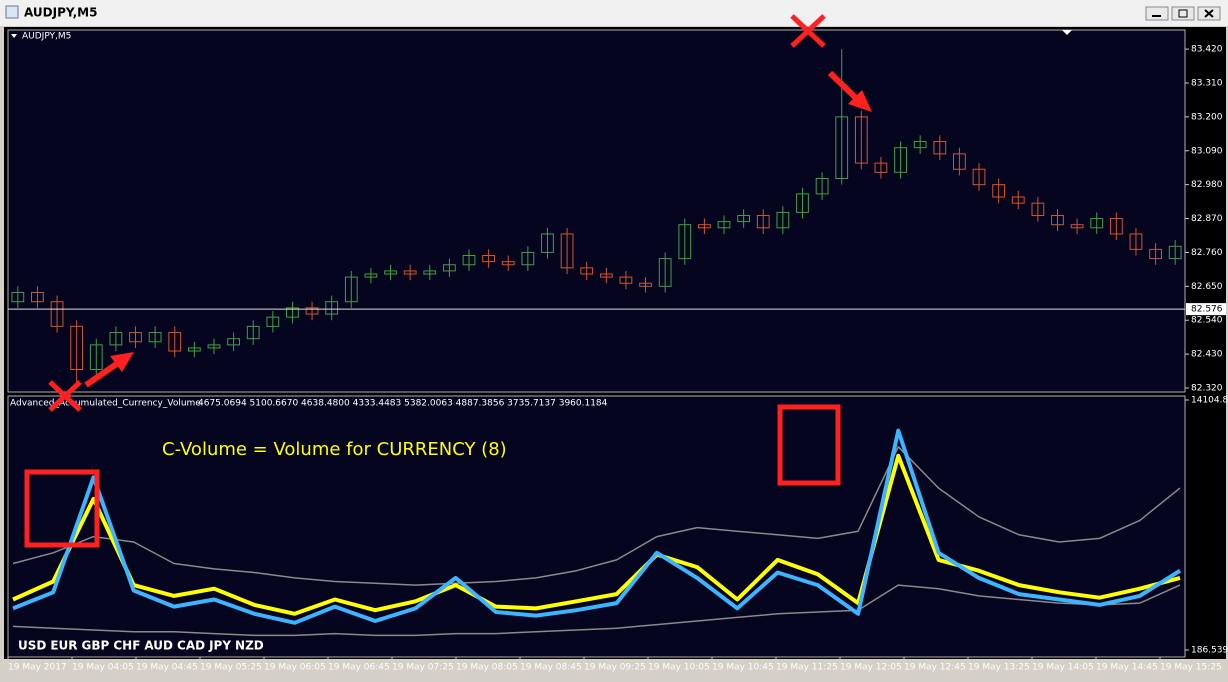  Describe the element at coordinates (1207, 50) in the screenshot. I see `y-tick-label: 83.420` at that location.